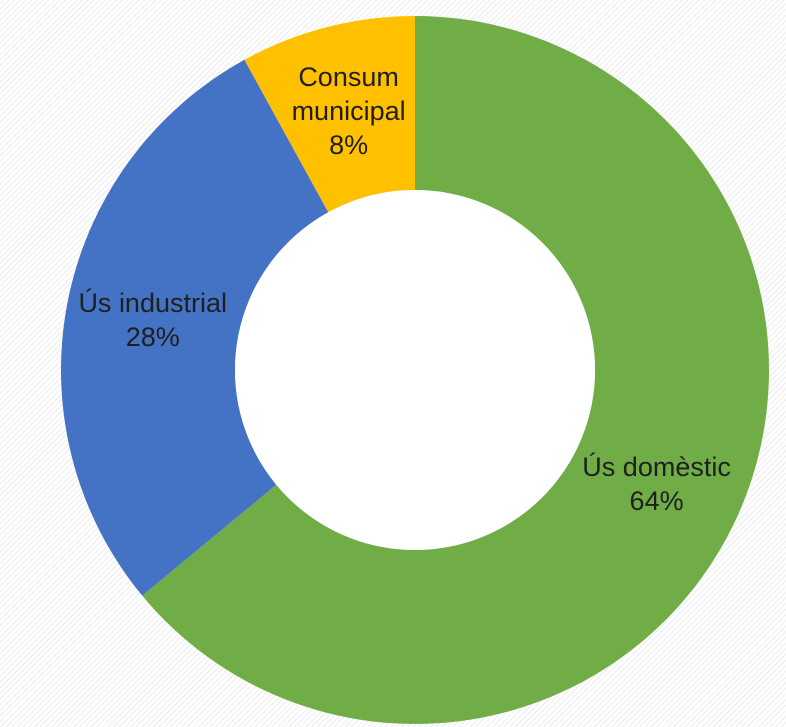 This screenshot has height=727, width=786. Describe the element at coordinates (153, 320) in the screenshot. I see `data-label: Ús industrial 28%` at that location.